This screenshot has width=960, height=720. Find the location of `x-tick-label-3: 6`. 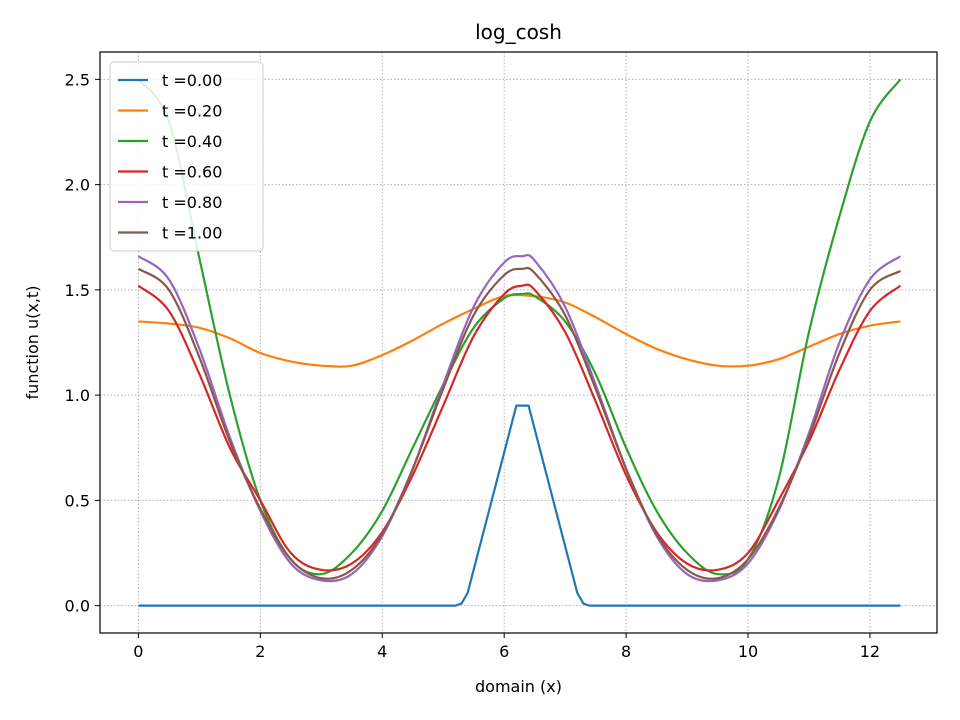

x-tick-label-3: 6 is located at coordinates (504, 651).